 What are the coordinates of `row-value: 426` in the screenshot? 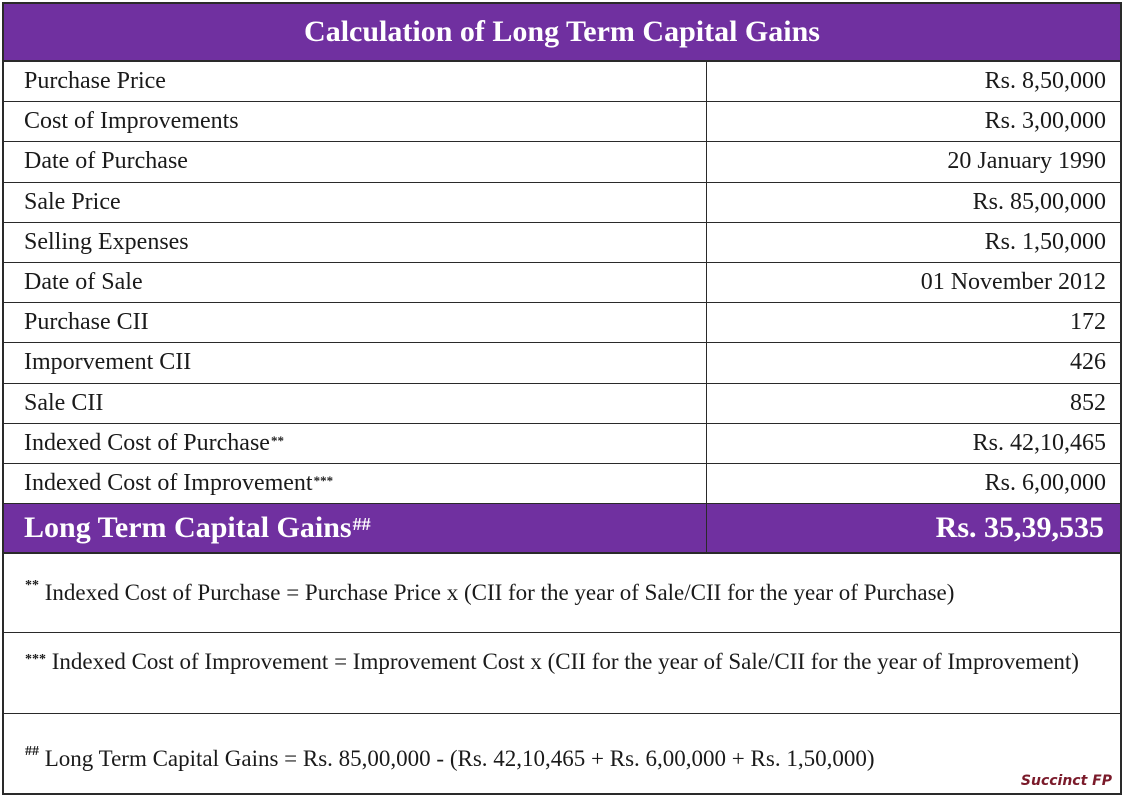 It's located at (1088, 362).